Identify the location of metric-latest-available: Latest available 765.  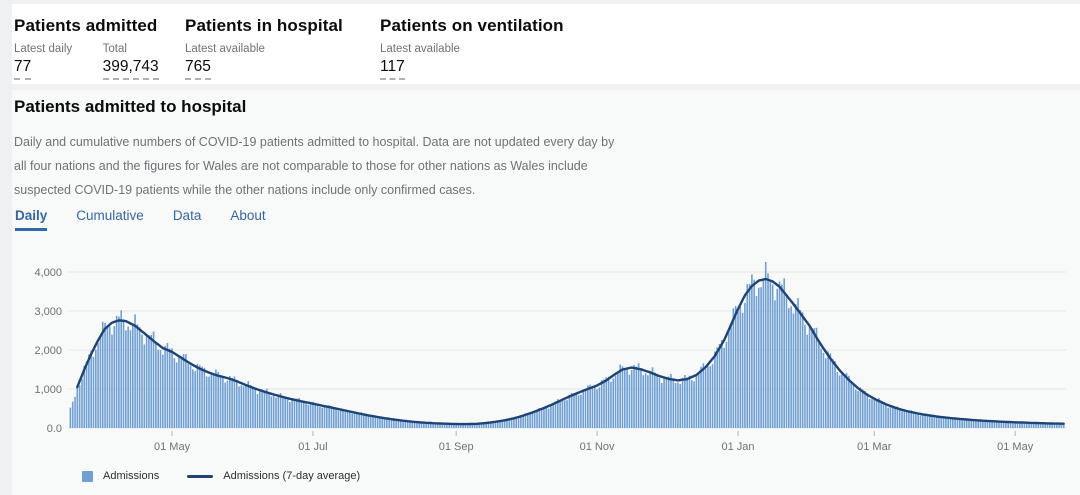
(225, 58).